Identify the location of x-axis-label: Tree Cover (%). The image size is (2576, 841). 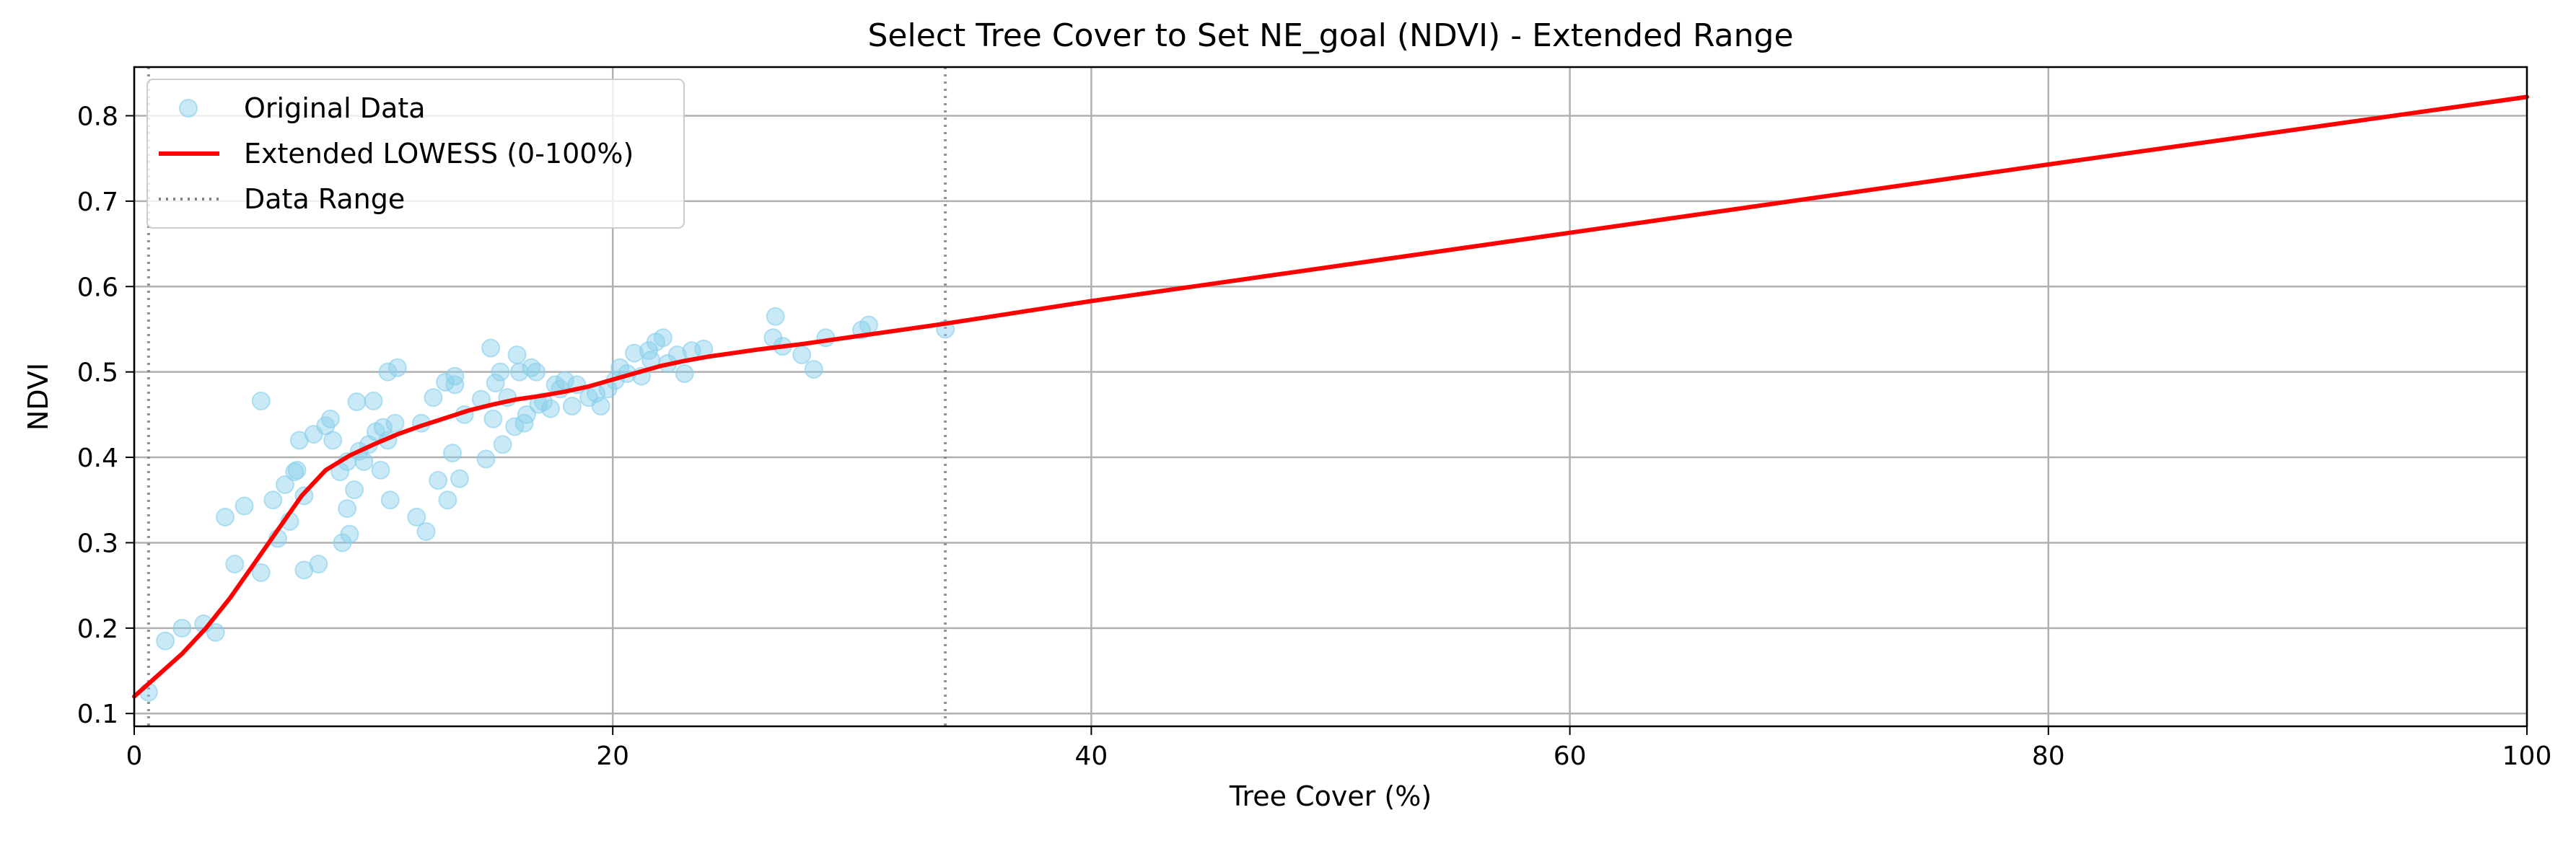
(1330, 796).